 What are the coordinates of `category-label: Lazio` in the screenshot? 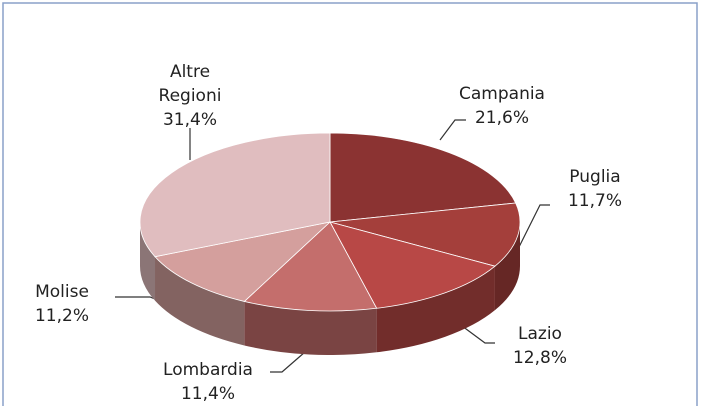 It's located at (540, 334).